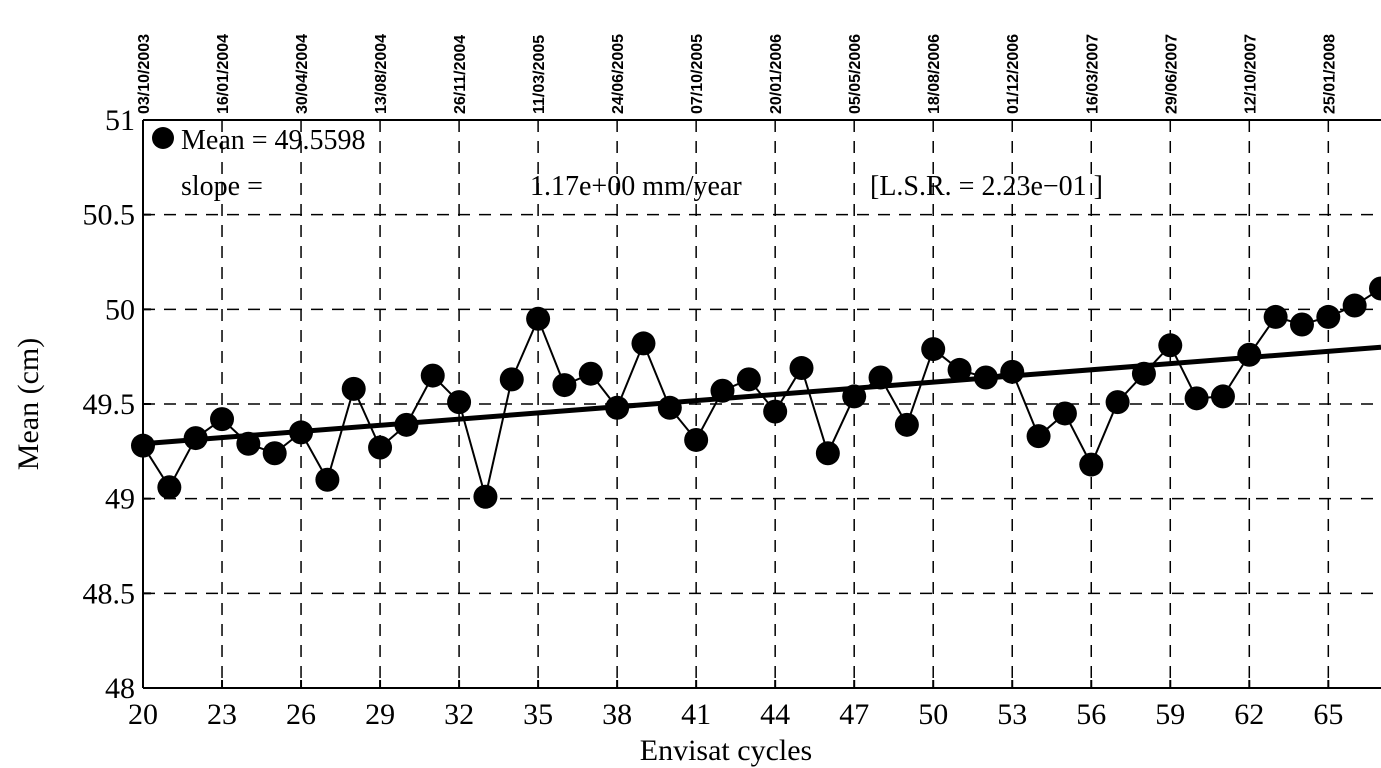  What do you see at coordinates (144, 74) in the screenshot?
I see `top-date-label: 03/10/2003` at bounding box center [144, 74].